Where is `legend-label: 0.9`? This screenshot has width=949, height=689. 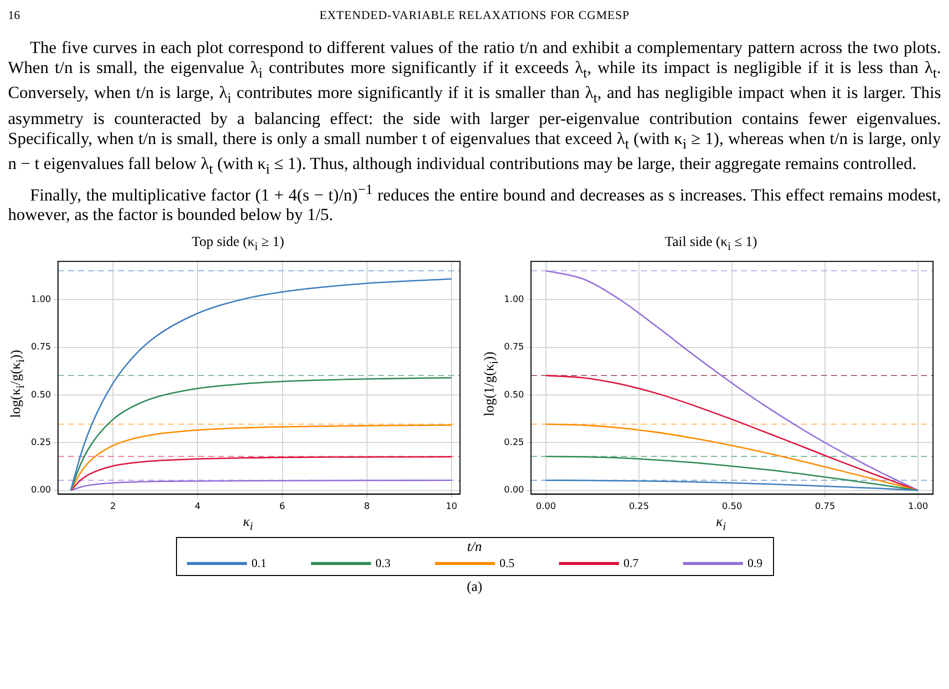 legend-label: 0.9 is located at coordinates (755, 563).